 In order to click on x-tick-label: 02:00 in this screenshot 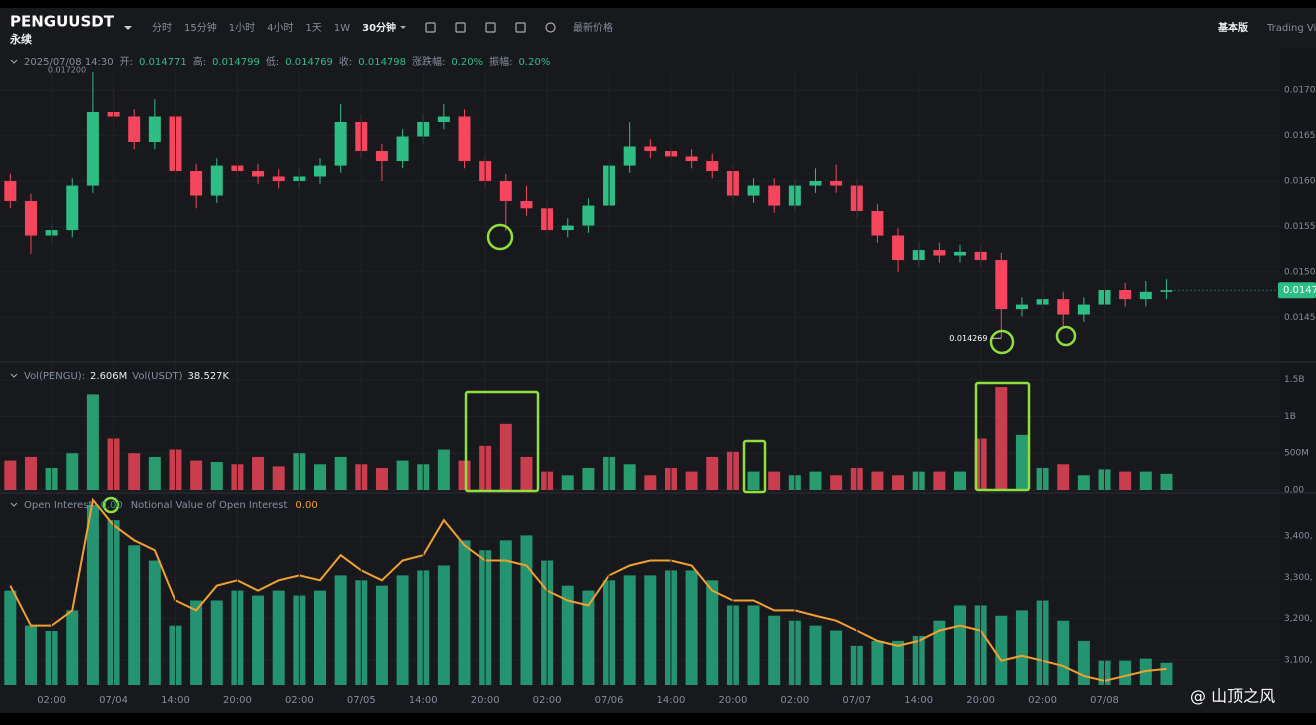, I will do `click(794, 700)`.